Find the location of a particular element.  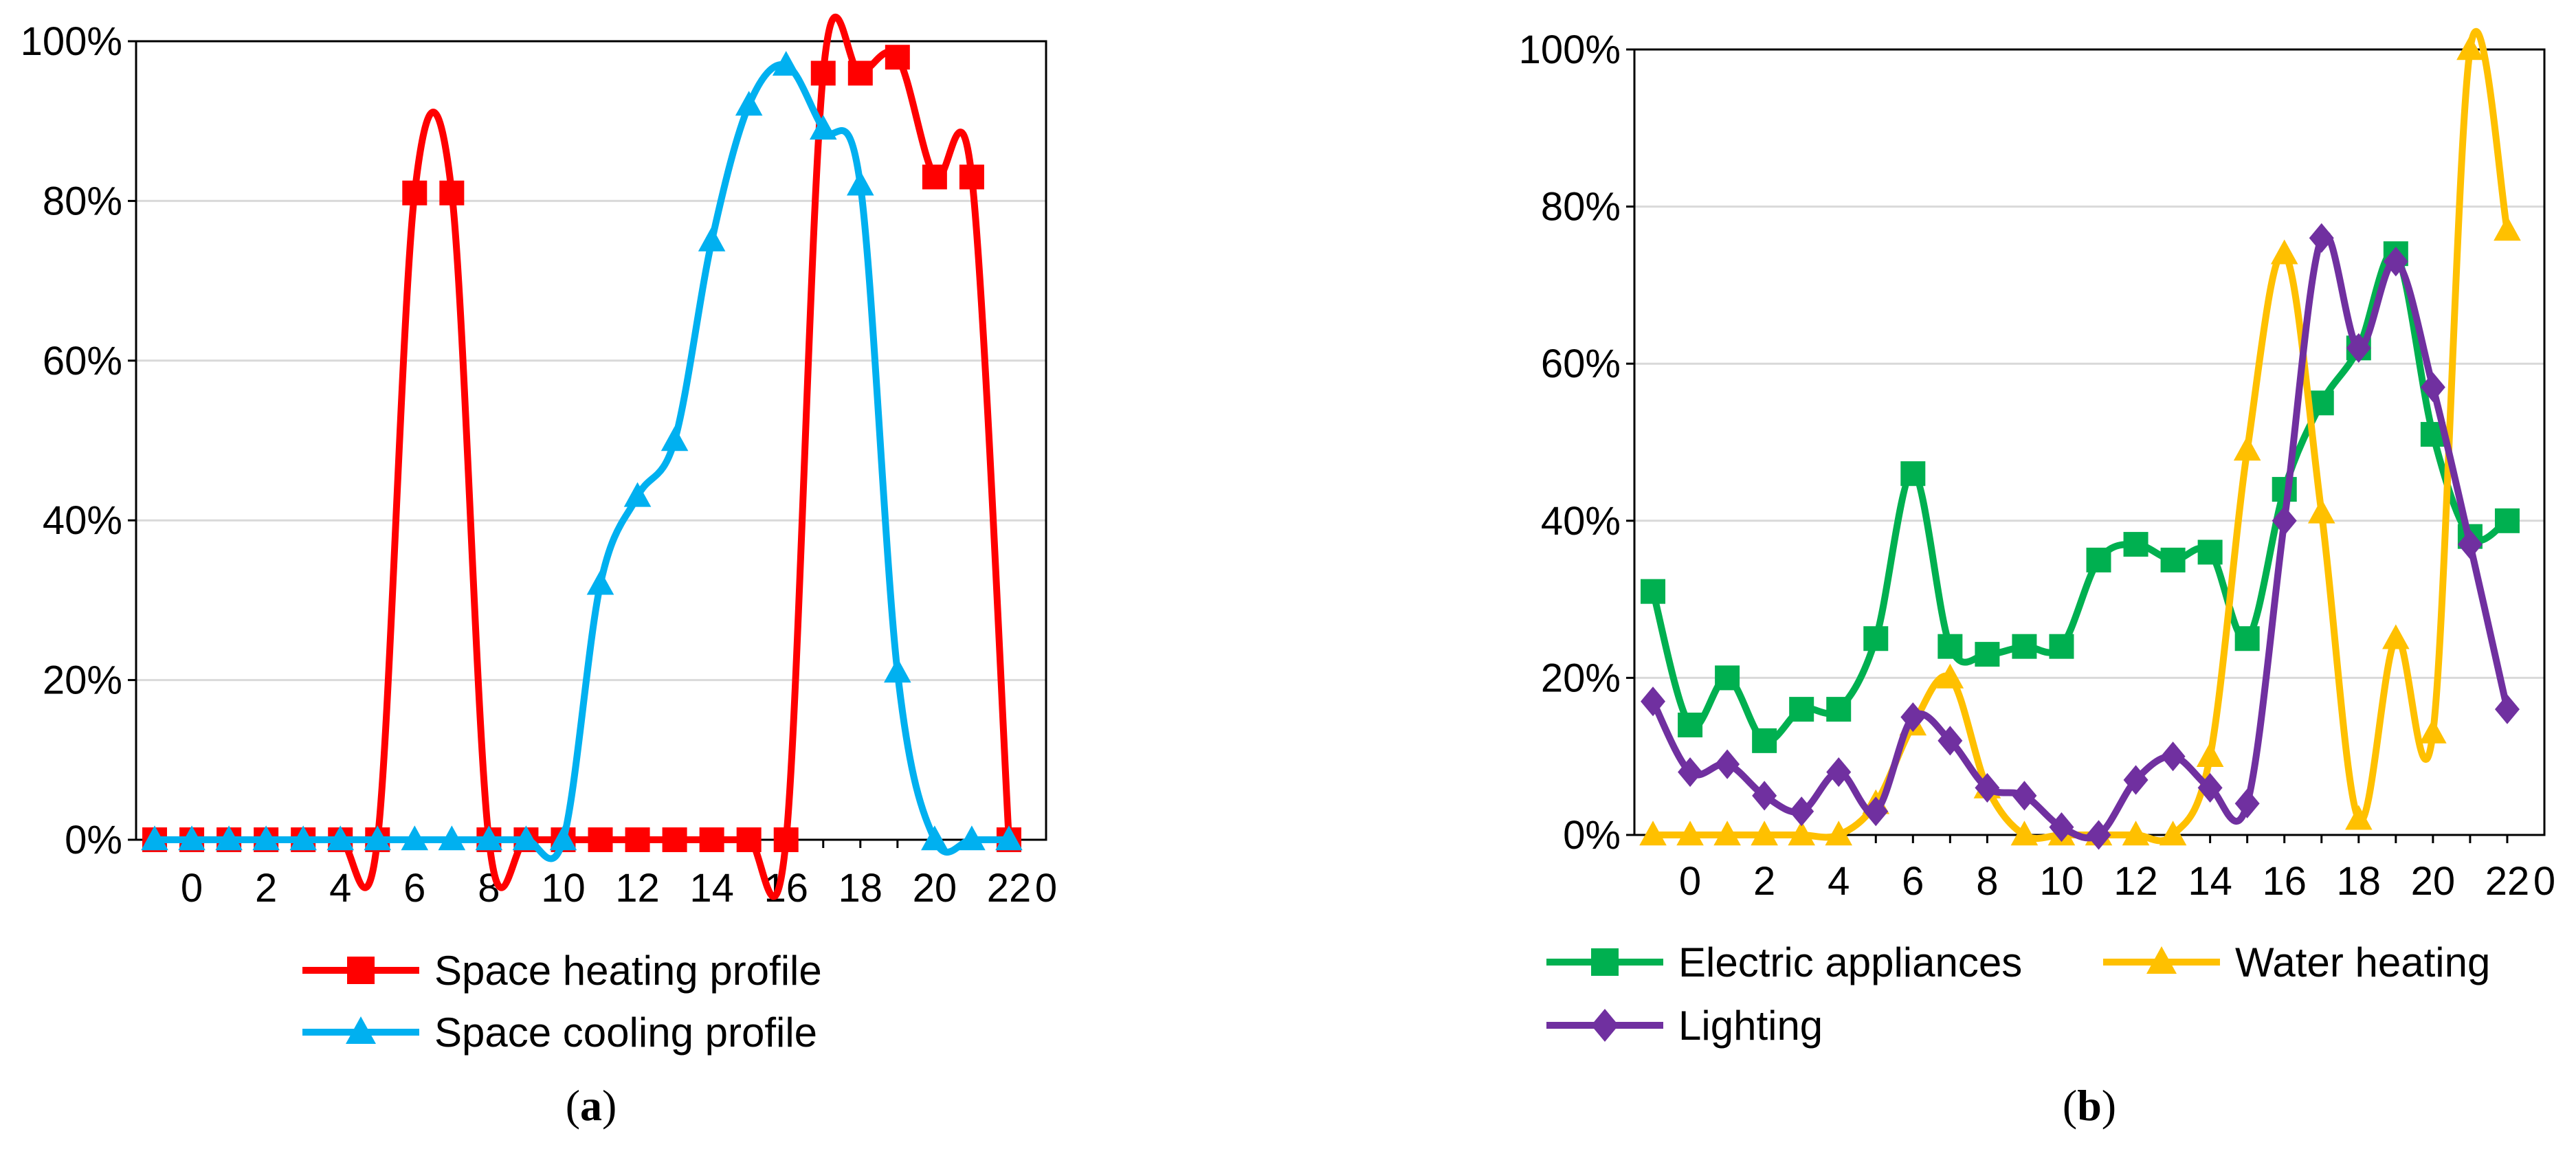

y-tick-label: 80% is located at coordinates (82, 201).